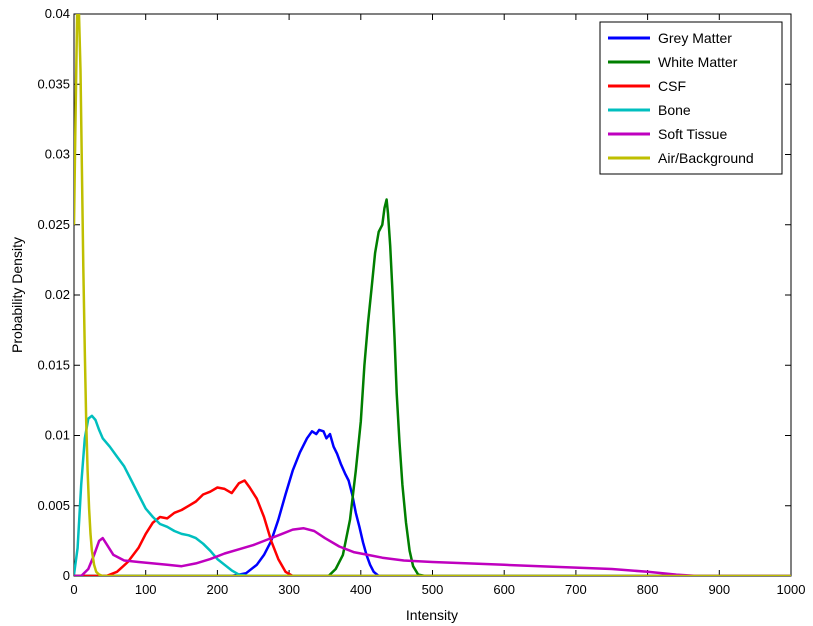 The width and height of the screenshot is (813, 626). I want to click on x-tick-label: 200, so click(218, 589).